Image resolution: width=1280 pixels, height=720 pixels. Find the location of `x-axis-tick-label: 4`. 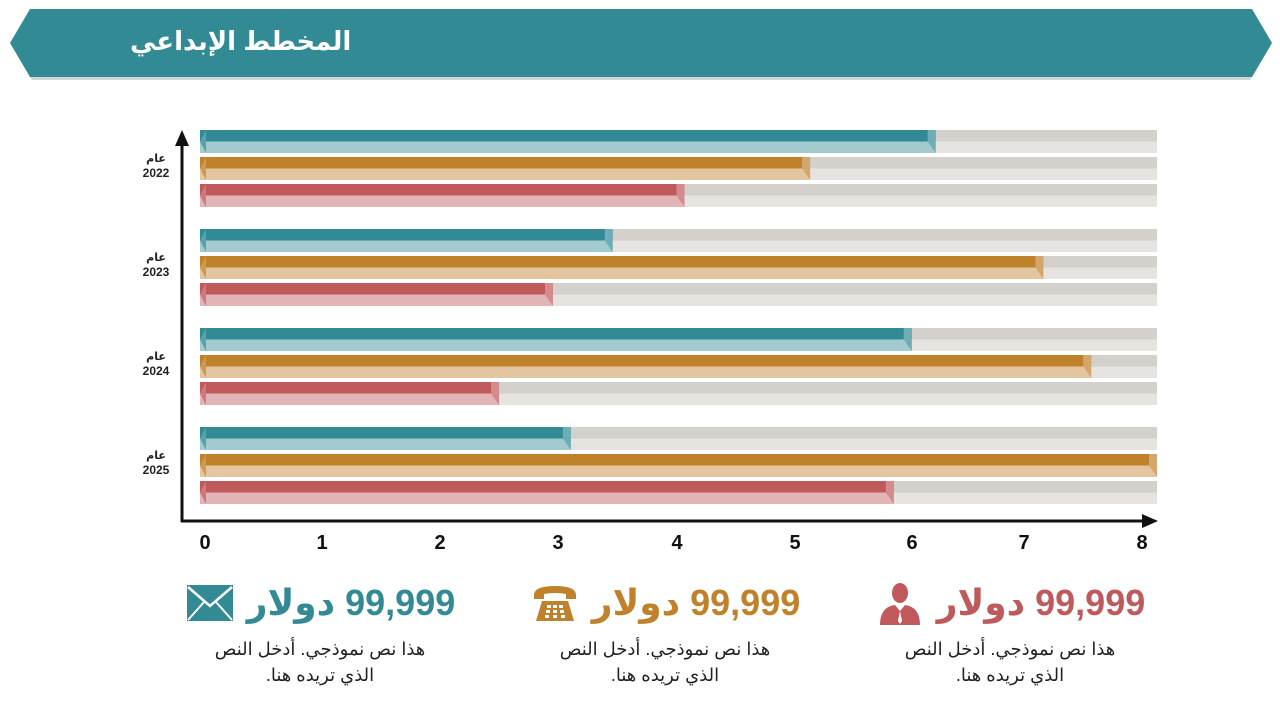

x-axis-tick-label: 4 is located at coordinates (677, 543).